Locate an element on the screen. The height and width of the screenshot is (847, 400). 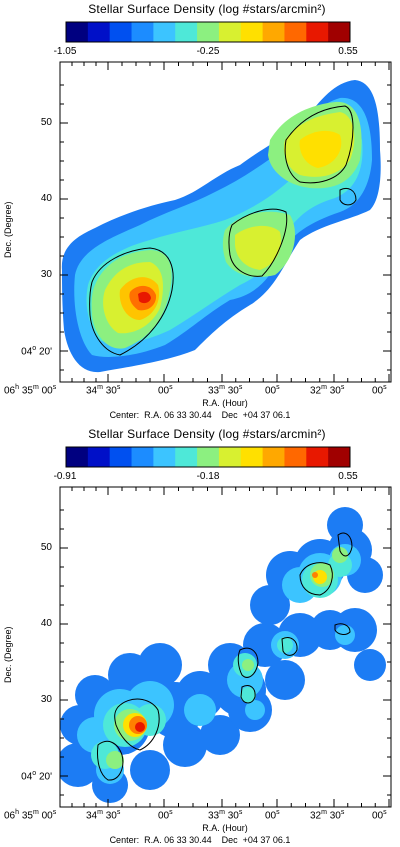
colorbar-tick-label: -0.25 is located at coordinates (208, 51).